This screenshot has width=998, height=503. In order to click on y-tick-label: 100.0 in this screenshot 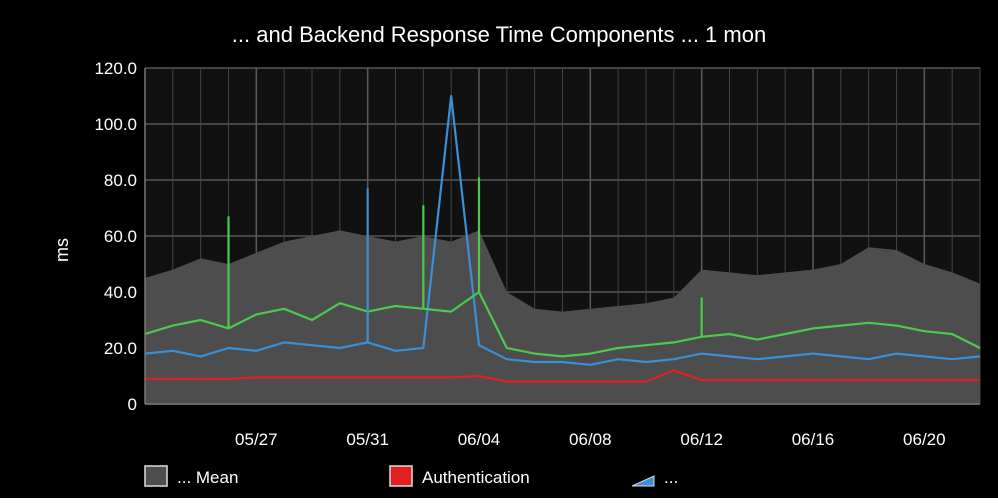, I will do `click(115, 124)`.